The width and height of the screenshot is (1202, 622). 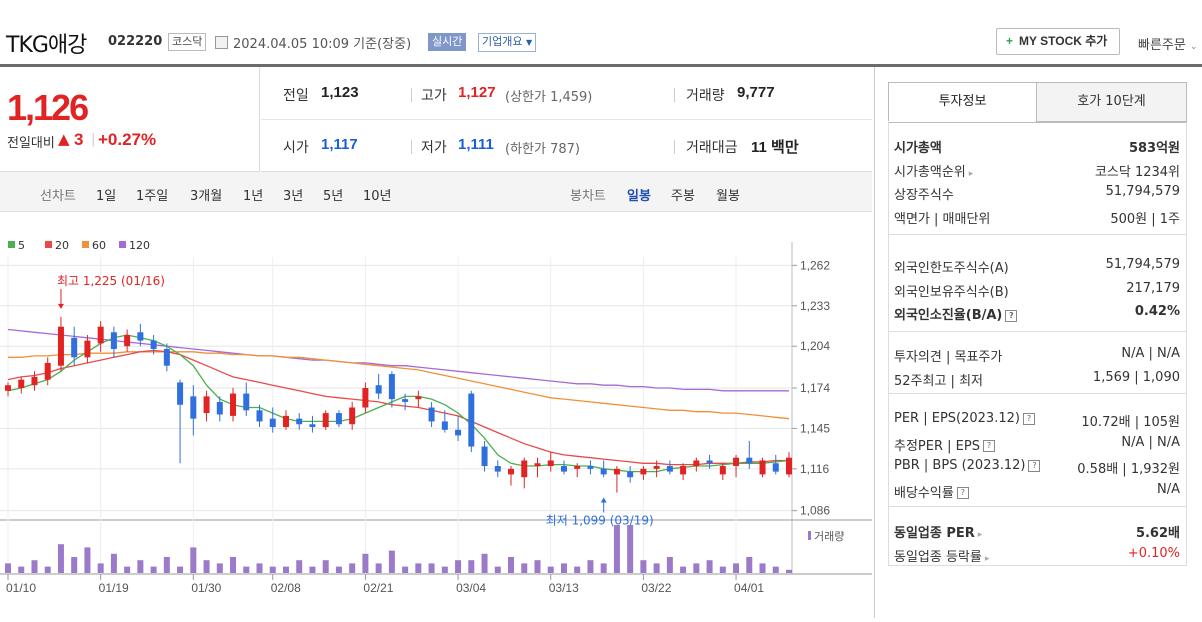 I want to click on company-overview-dropdown: 기업개요 ▼, so click(x=507, y=42).